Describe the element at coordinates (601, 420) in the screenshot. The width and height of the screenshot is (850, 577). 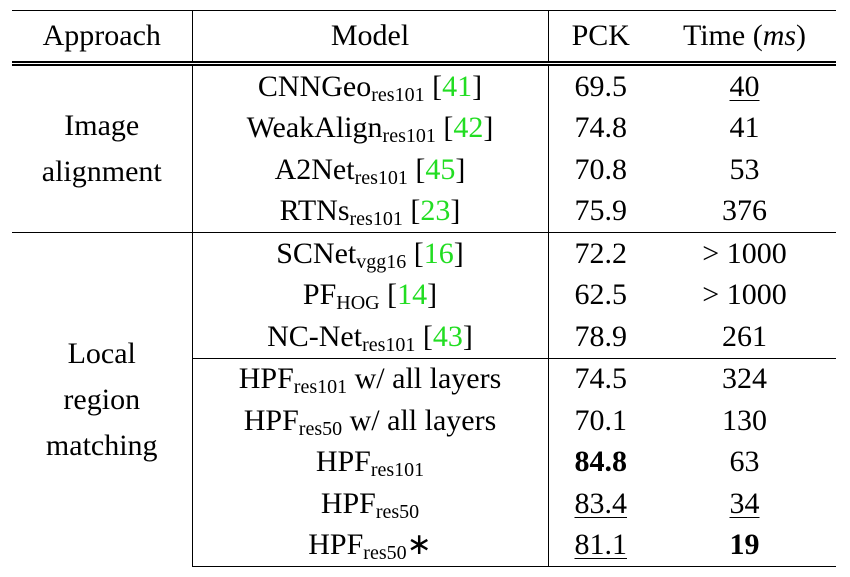
I see `pck-value: 70.1` at that location.